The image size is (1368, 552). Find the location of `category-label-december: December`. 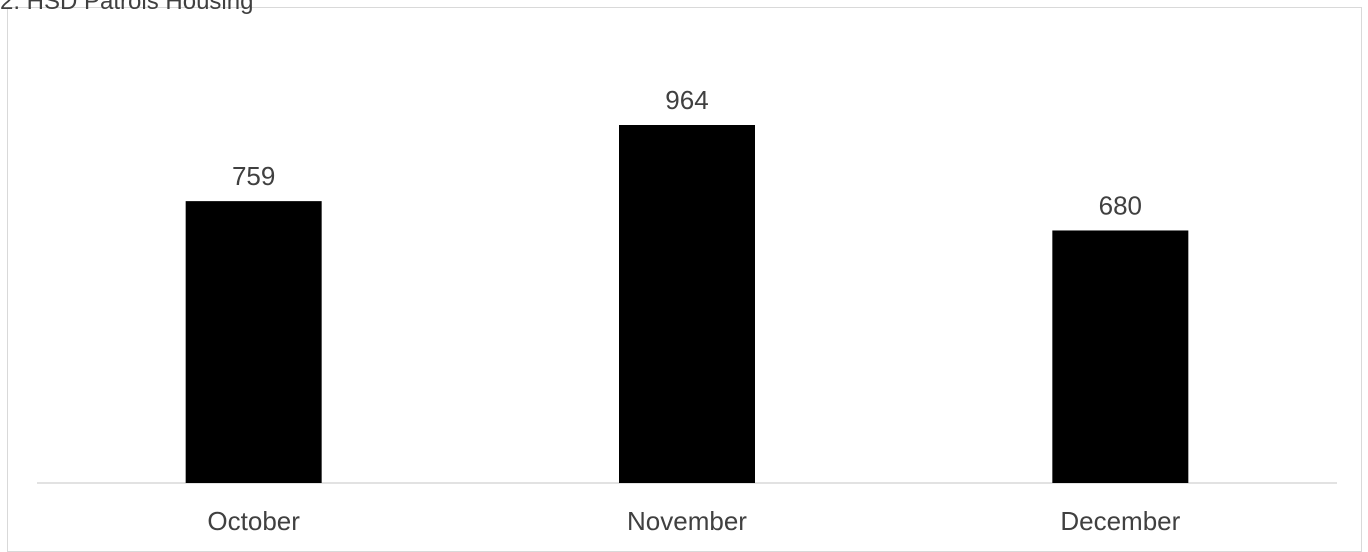

category-label-december: December is located at coordinates (1120, 521).